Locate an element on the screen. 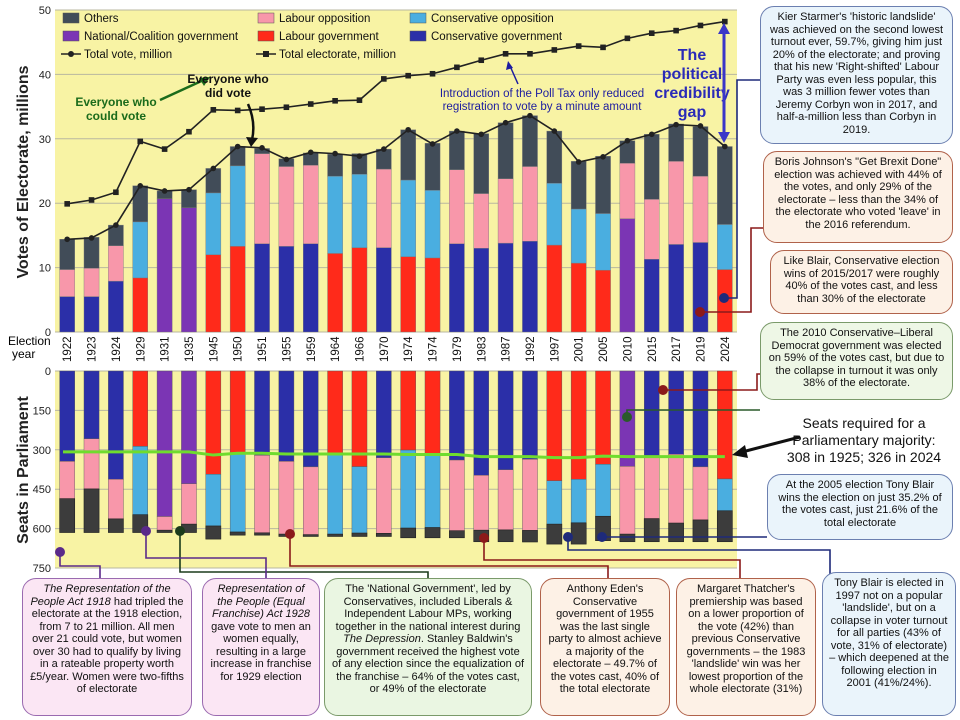 This screenshot has height=720, width=960. vote-bar-others-2005 is located at coordinates (603, 184).